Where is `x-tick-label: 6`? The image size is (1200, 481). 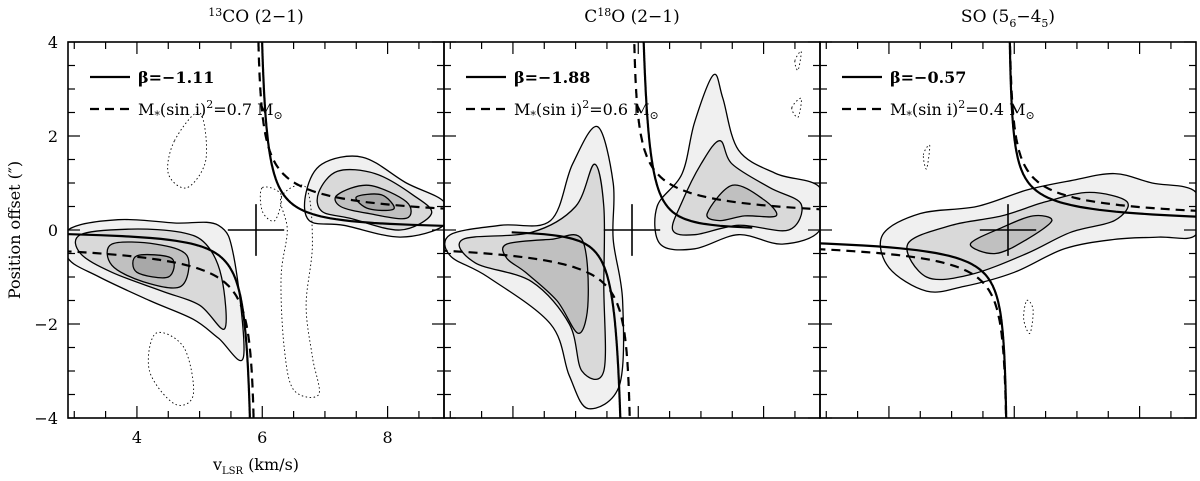 x-tick-label: 6 is located at coordinates (262, 437).